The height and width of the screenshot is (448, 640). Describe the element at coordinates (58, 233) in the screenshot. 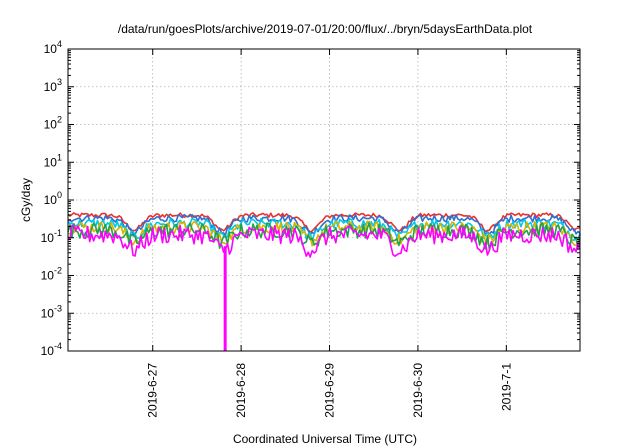

I see `y-tick-exponent: -1` at that location.